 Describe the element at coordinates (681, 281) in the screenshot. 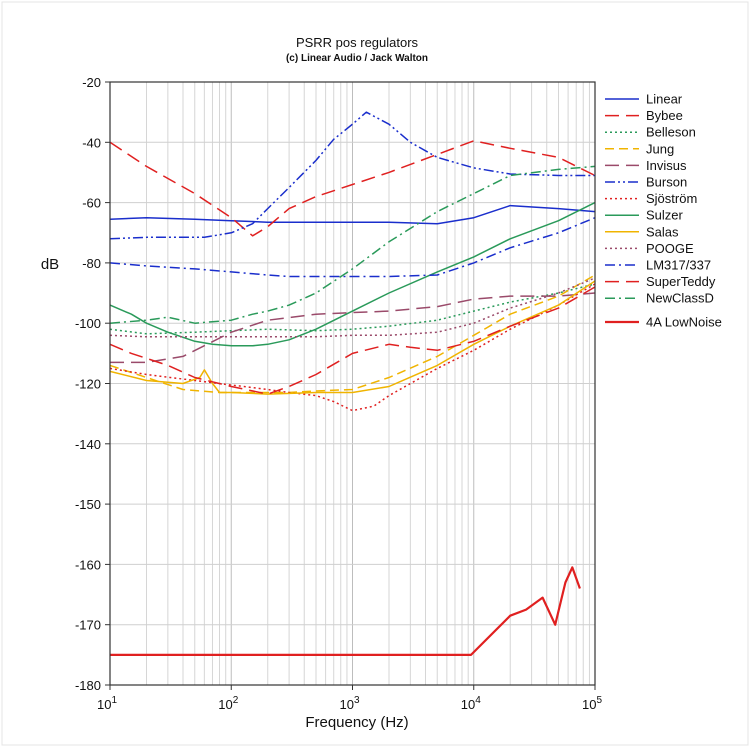

I see `legend-label-11: SuperTeddy` at that location.